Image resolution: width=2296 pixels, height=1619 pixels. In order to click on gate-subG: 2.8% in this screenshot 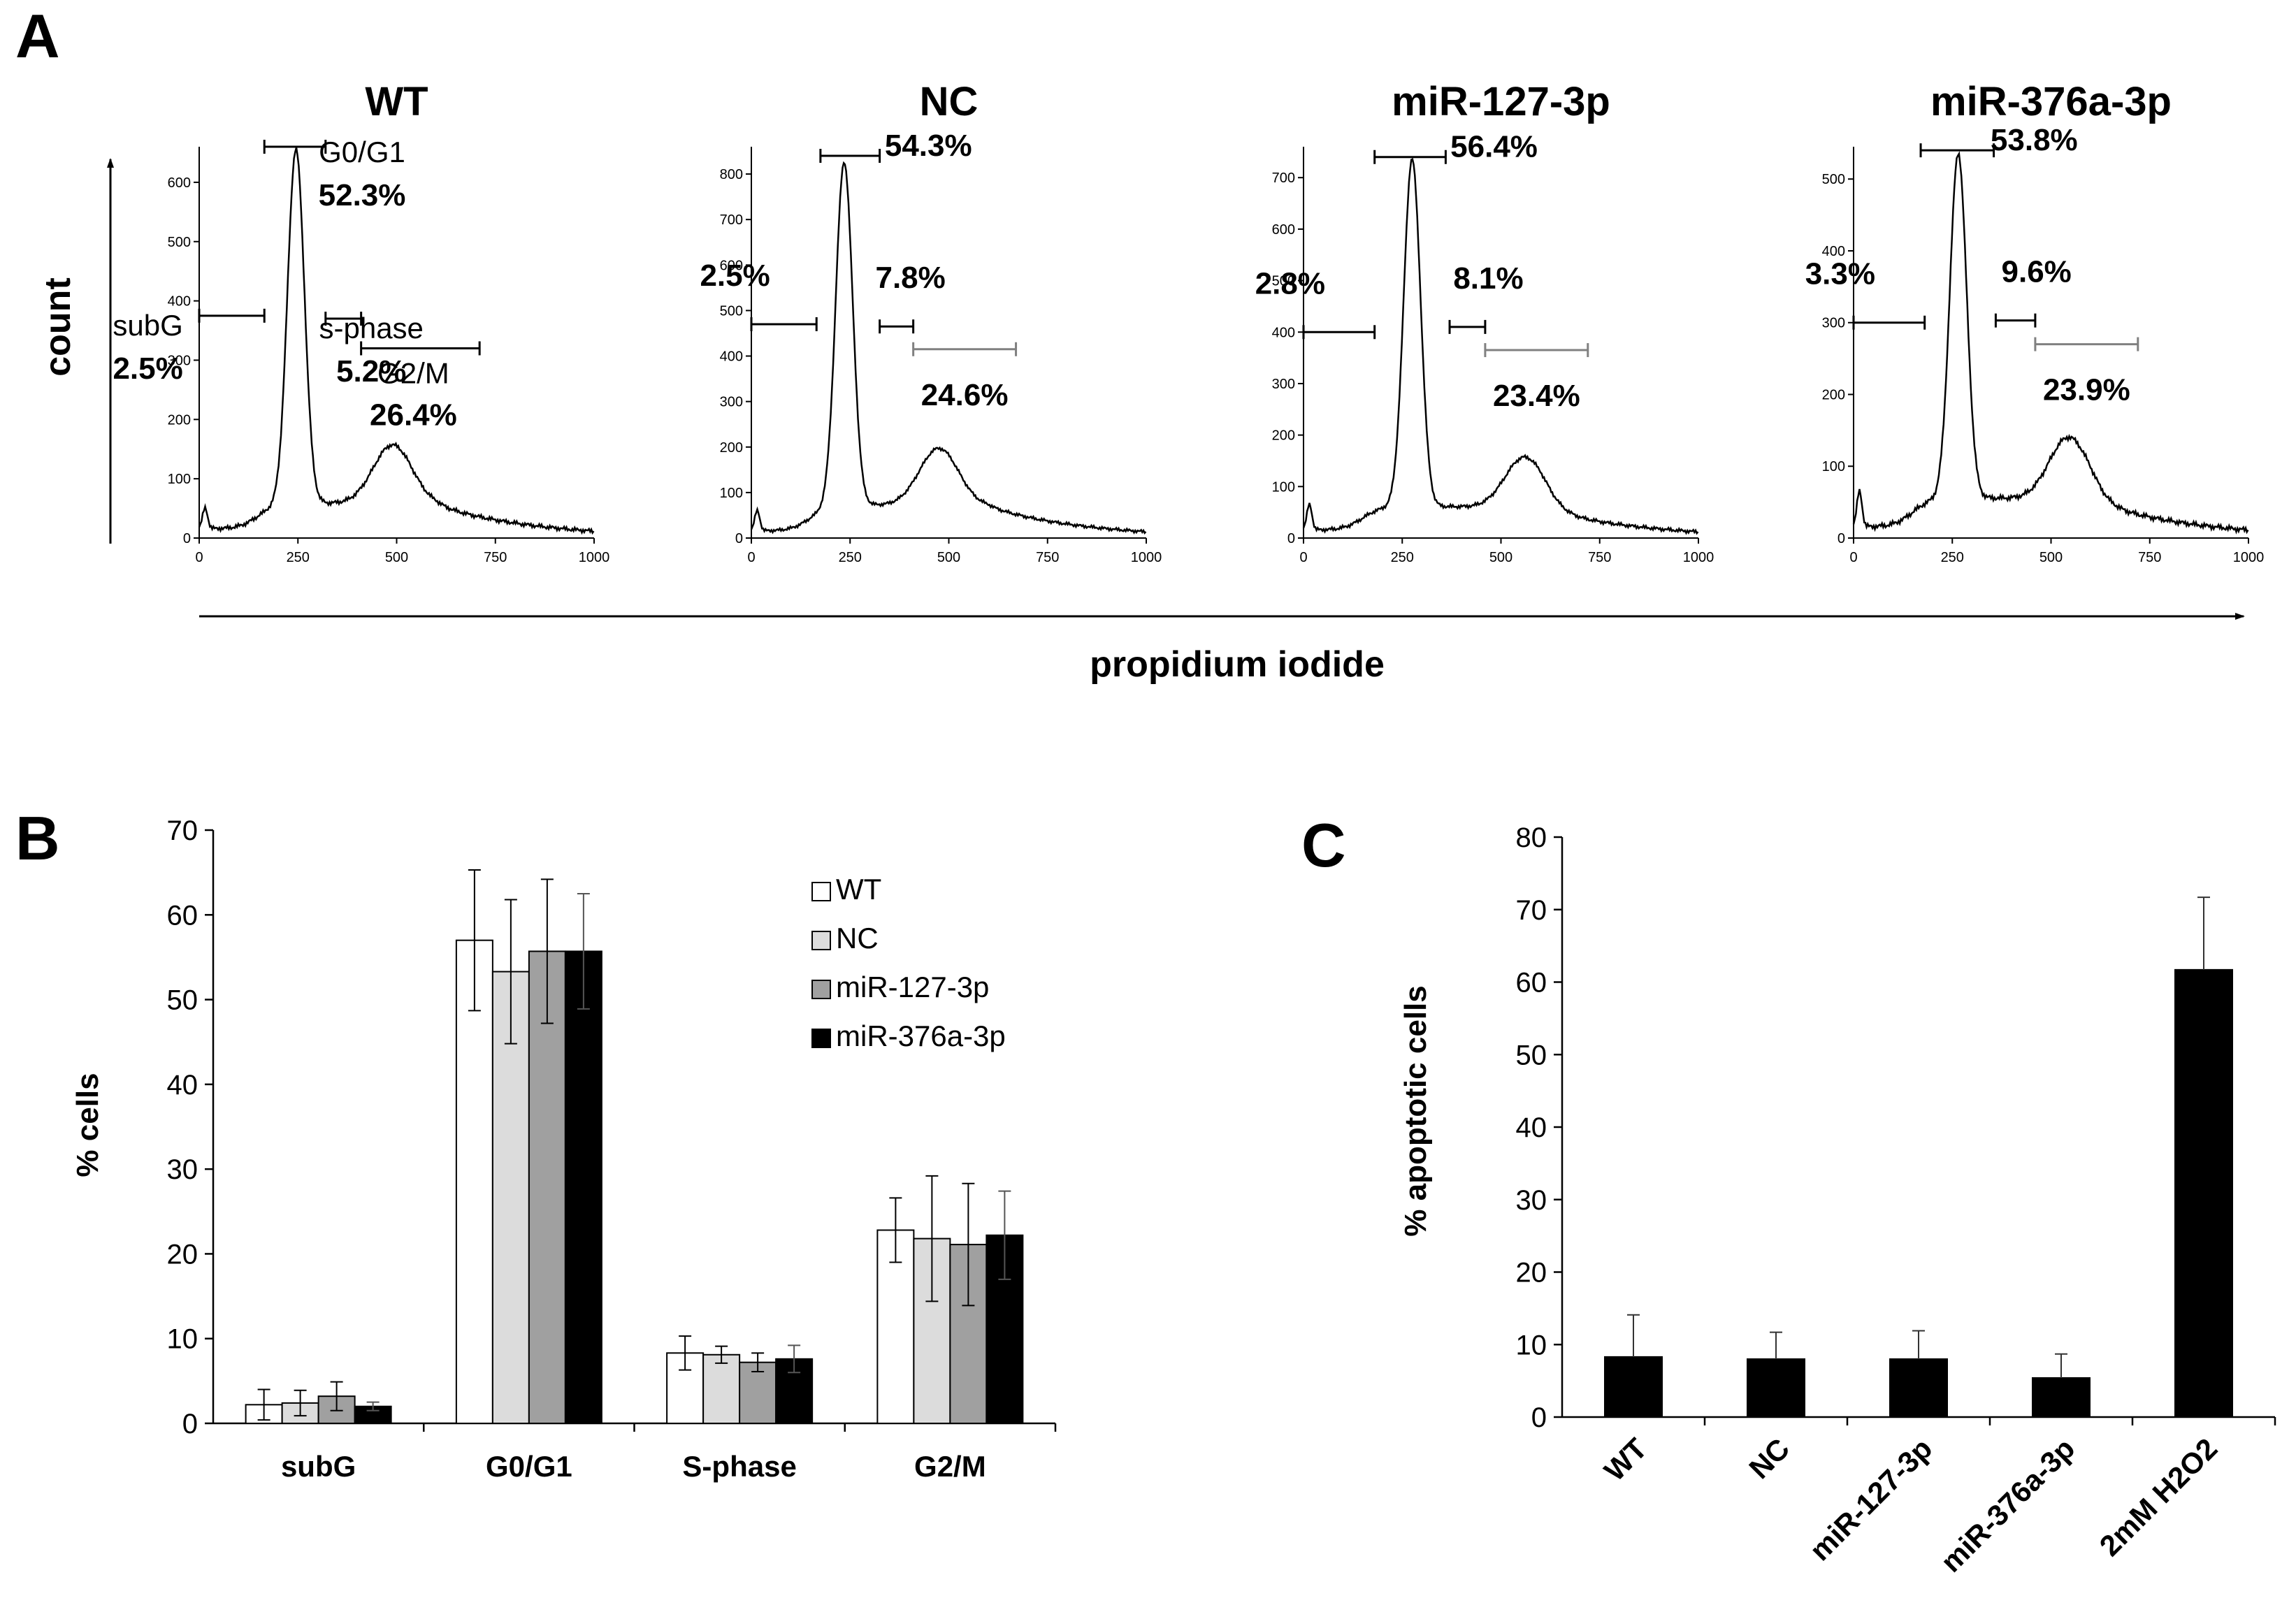, I will do `click(1315, 303)`.